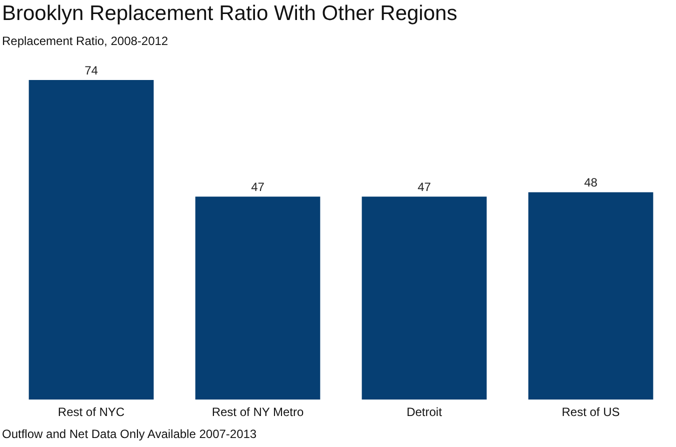  Describe the element at coordinates (591, 412) in the screenshot. I see `x-tick-label: Rest of US` at that location.